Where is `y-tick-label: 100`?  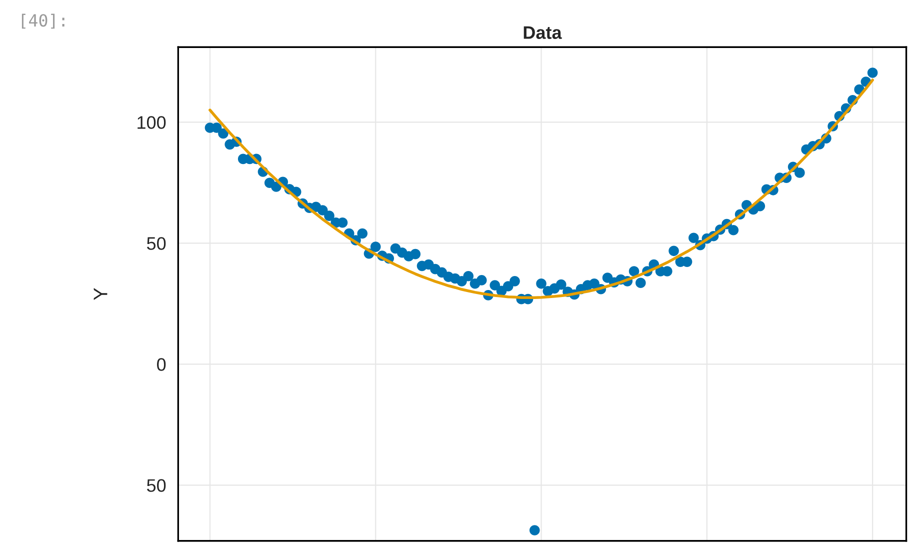
y-tick-label: 100 is located at coordinates (152, 122).